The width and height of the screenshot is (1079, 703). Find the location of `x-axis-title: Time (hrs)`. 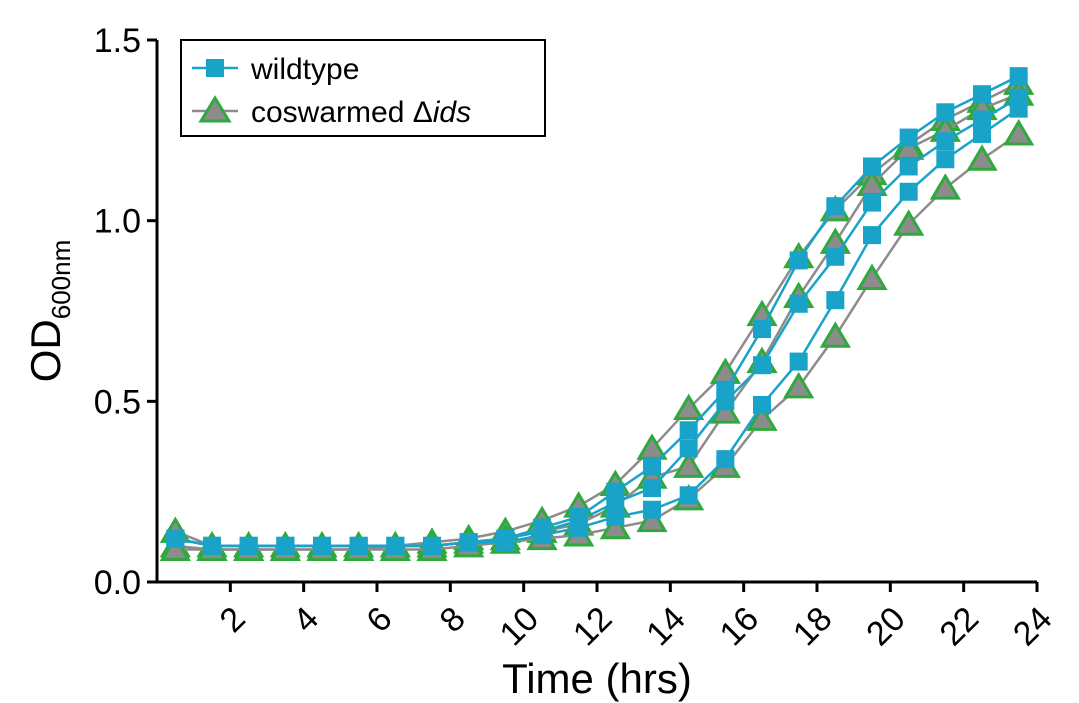

x-axis-title: Time (hrs) is located at coordinates (597, 678).